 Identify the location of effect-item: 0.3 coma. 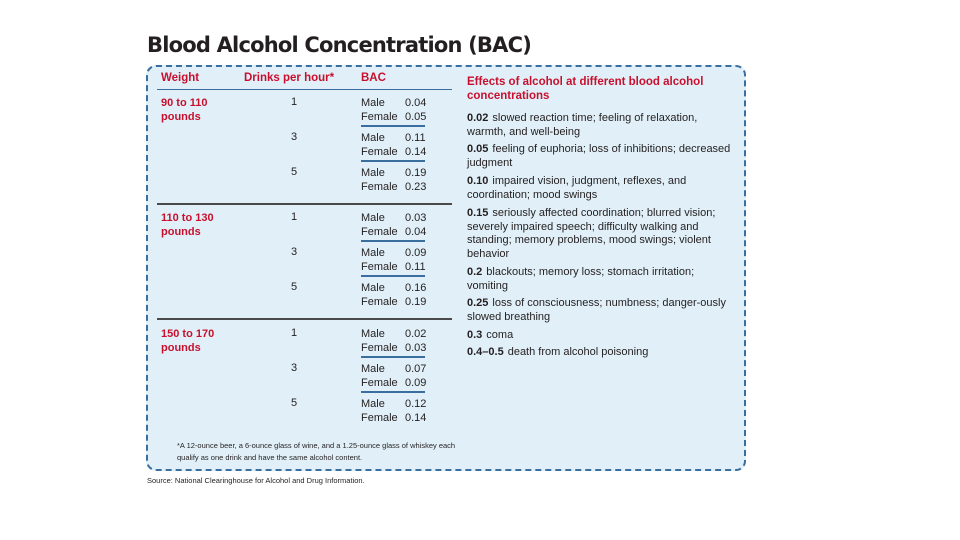
(601, 336).